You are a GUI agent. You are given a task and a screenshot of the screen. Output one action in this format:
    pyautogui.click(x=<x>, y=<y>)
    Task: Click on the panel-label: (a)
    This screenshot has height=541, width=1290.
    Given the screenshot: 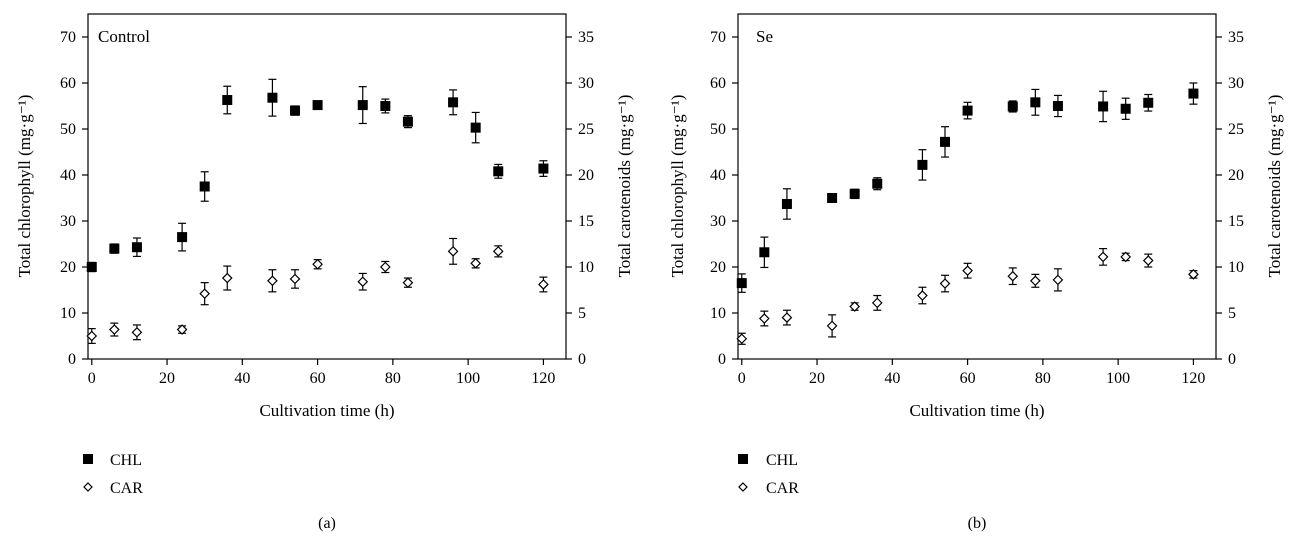 What is the action you would take?
    pyautogui.click(x=327, y=523)
    